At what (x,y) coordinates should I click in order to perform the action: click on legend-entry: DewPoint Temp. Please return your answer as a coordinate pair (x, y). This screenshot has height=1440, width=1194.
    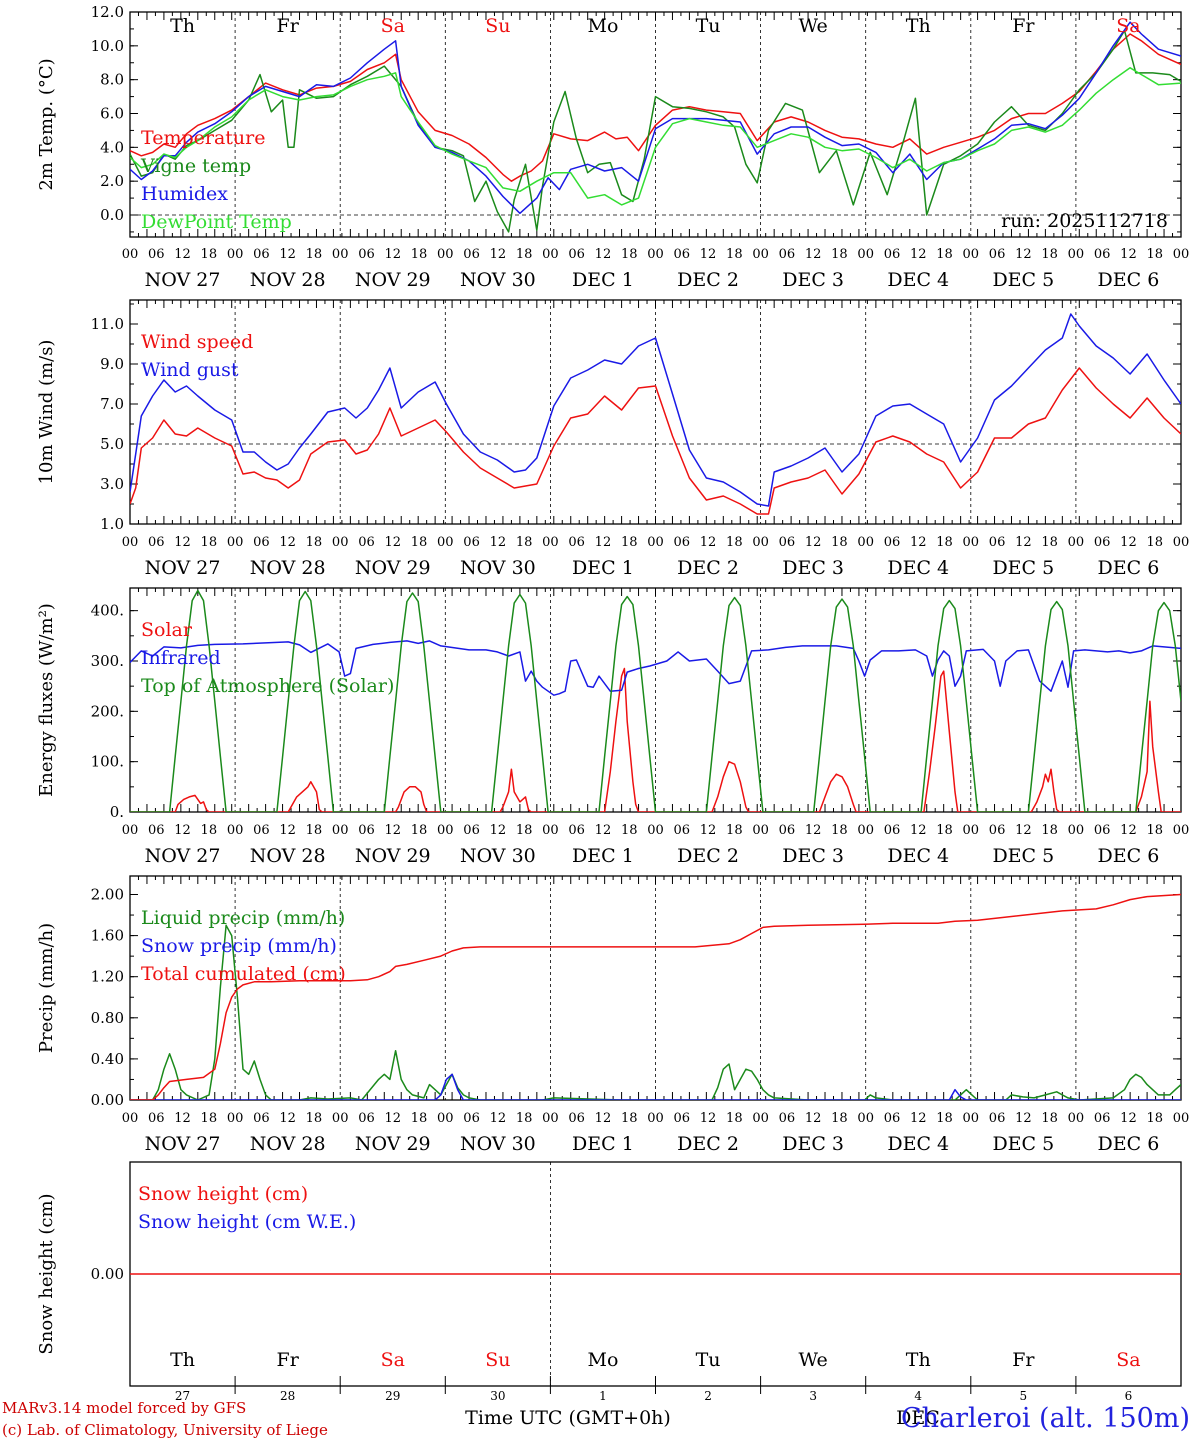
    Looking at the image, I should click on (216, 222).